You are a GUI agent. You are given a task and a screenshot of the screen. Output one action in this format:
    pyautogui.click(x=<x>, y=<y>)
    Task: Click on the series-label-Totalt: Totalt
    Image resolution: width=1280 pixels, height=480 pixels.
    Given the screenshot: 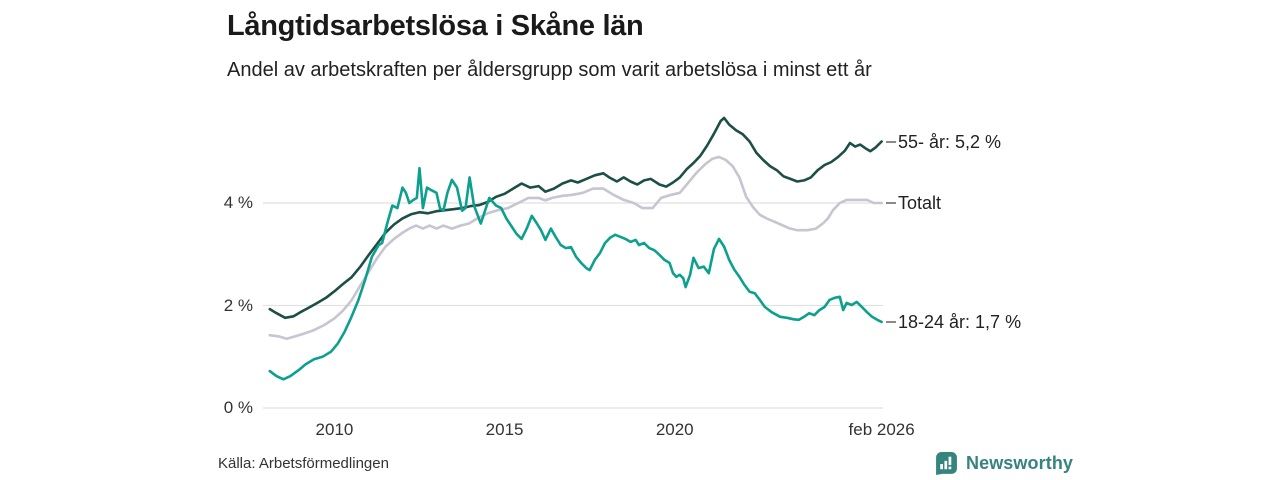 What is the action you would take?
    pyautogui.click(x=913, y=203)
    